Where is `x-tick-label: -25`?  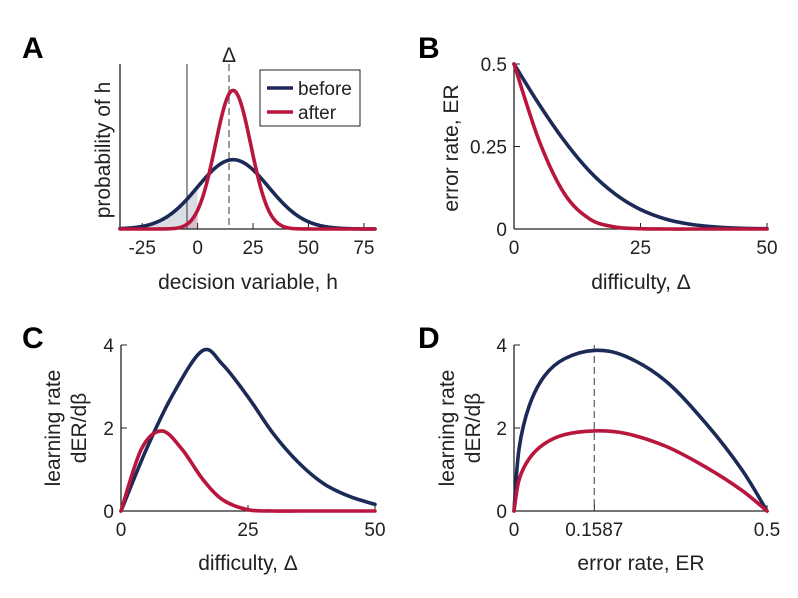 x-tick-label: -25 is located at coordinates (141, 248).